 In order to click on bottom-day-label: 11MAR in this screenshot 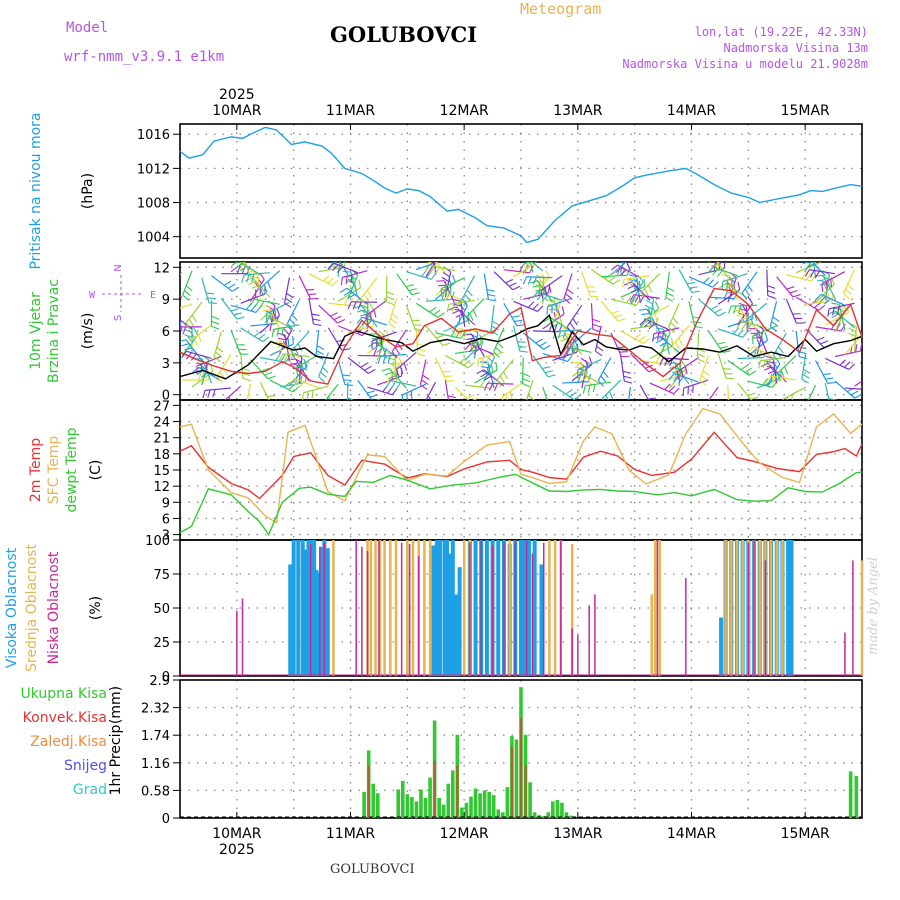, I will do `click(350, 834)`.